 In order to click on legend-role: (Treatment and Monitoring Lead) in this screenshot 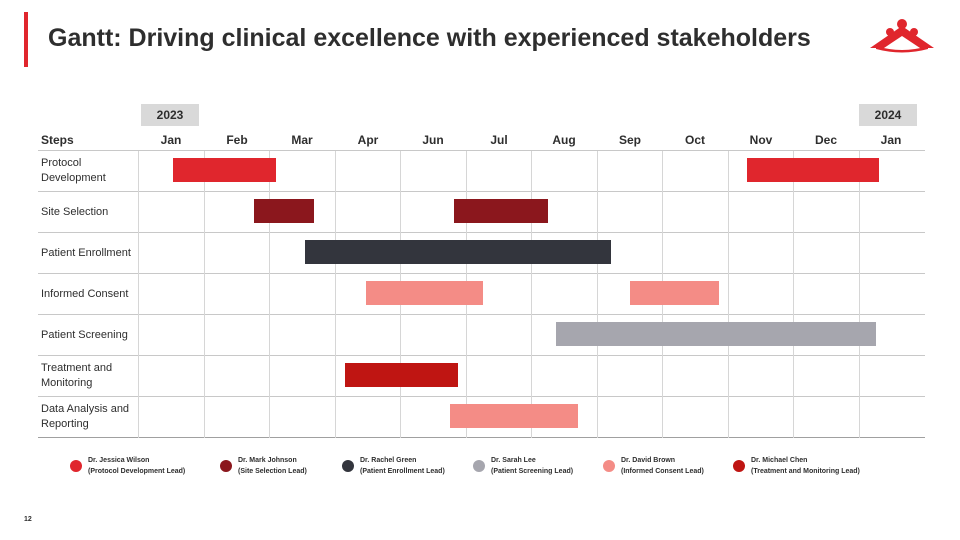, I will do `click(805, 471)`.